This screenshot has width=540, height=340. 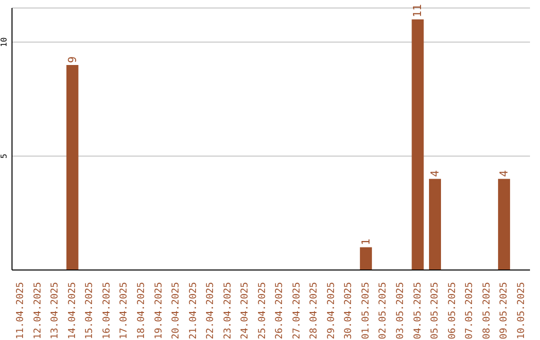 What do you see at coordinates (366, 311) in the screenshot?
I see `x-tick-label: 01.05.2025` at bounding box center [366, 311].